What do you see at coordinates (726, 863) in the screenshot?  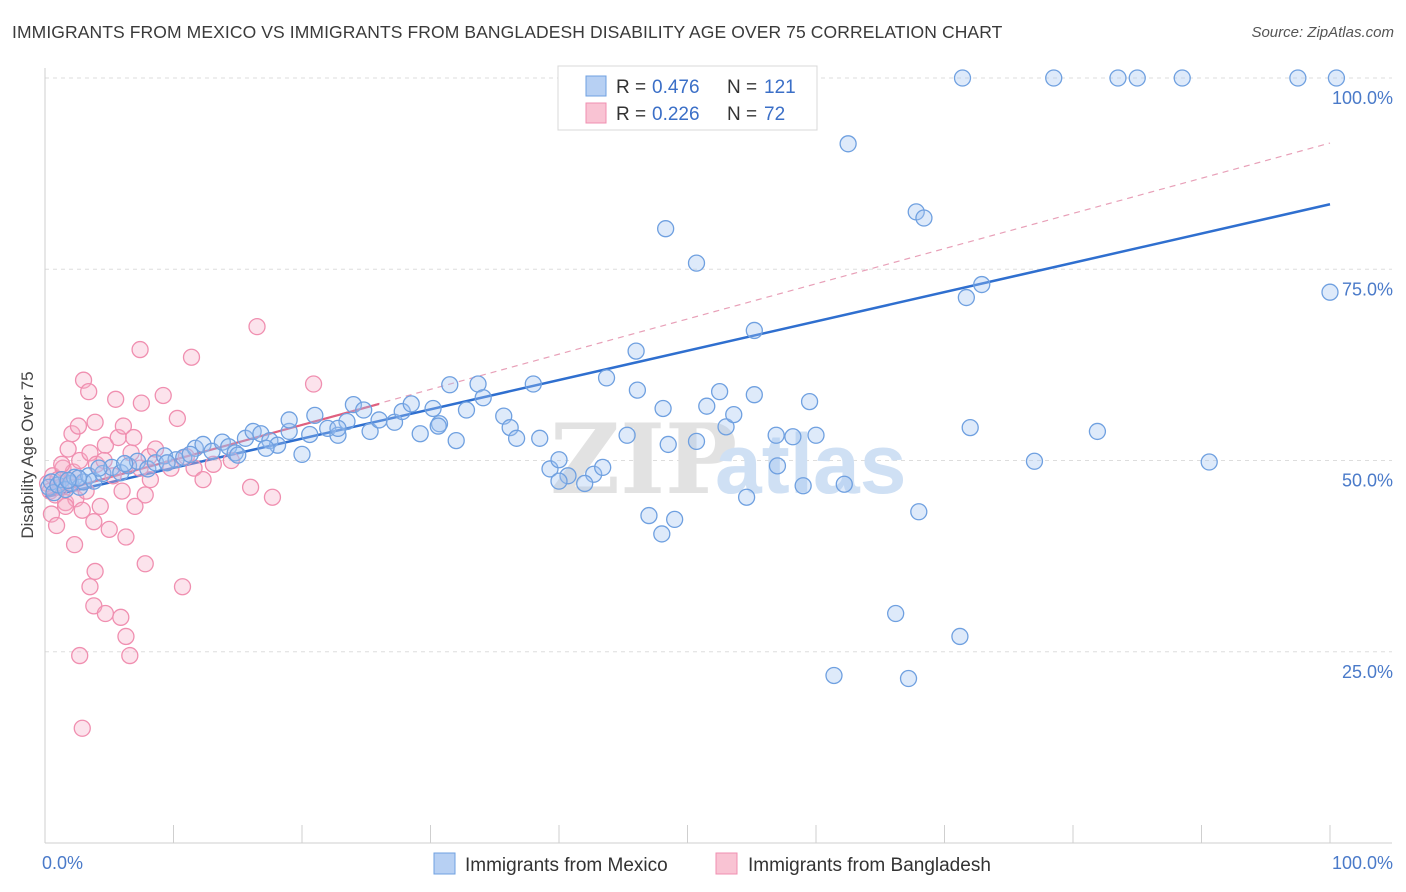 I see `bottom-legend-swatch-bangladesh` at bounding box center [726, 863].